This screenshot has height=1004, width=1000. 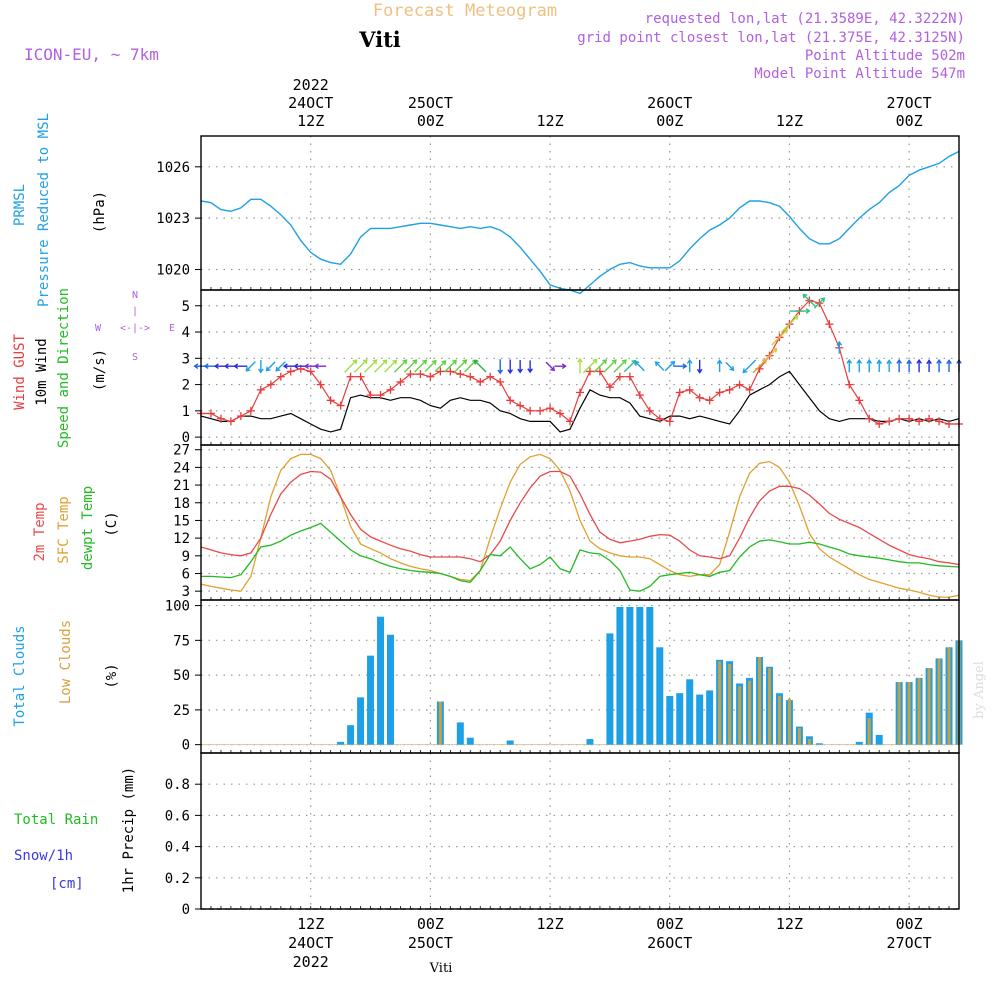 I want to click on y-tick-label: 5, so click(x=186, y=307).